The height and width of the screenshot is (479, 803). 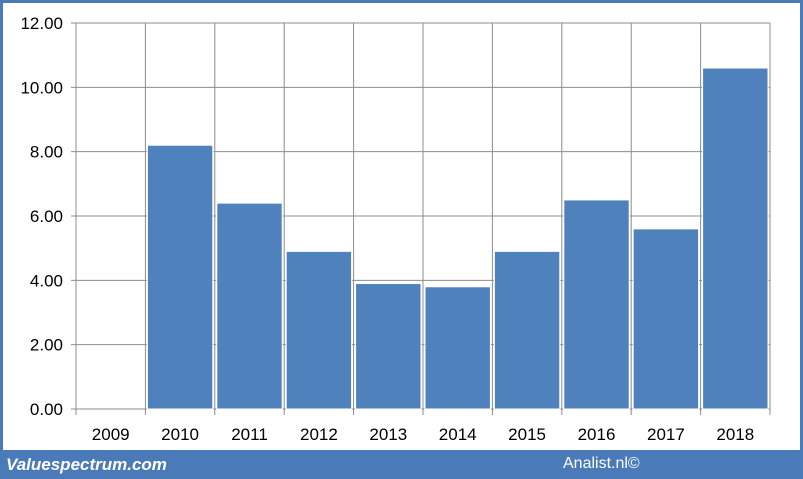 What do you see at coordinates (597, 434) in the screenshot?
I see `x-tick-label: 2016` at bounding box center [597, 434].